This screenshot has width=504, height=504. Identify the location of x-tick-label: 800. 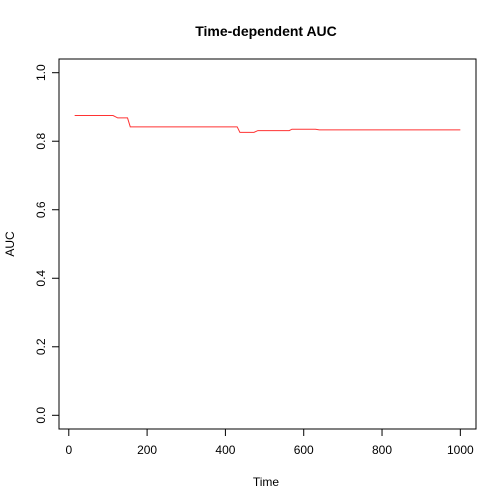
(382, 450).